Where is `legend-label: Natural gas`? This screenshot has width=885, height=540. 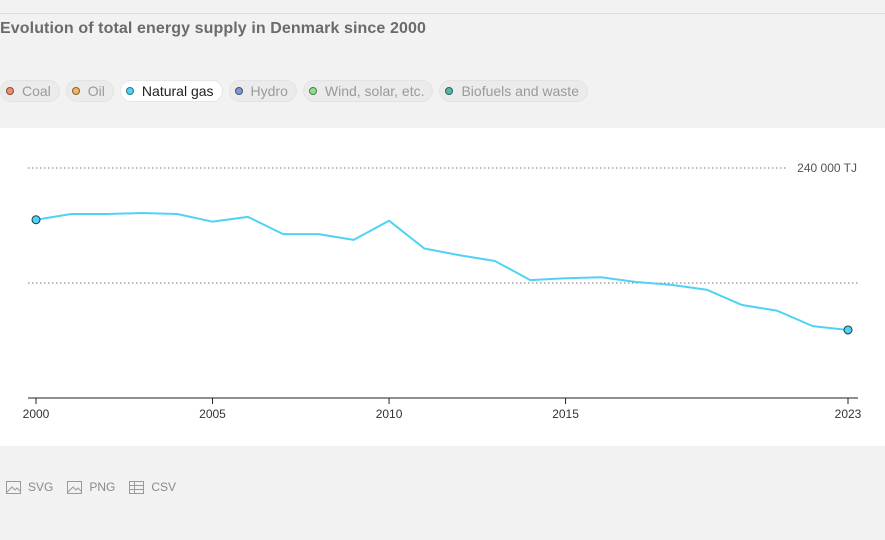 legend-label: Natural gas is located at coordinates (177, 91).